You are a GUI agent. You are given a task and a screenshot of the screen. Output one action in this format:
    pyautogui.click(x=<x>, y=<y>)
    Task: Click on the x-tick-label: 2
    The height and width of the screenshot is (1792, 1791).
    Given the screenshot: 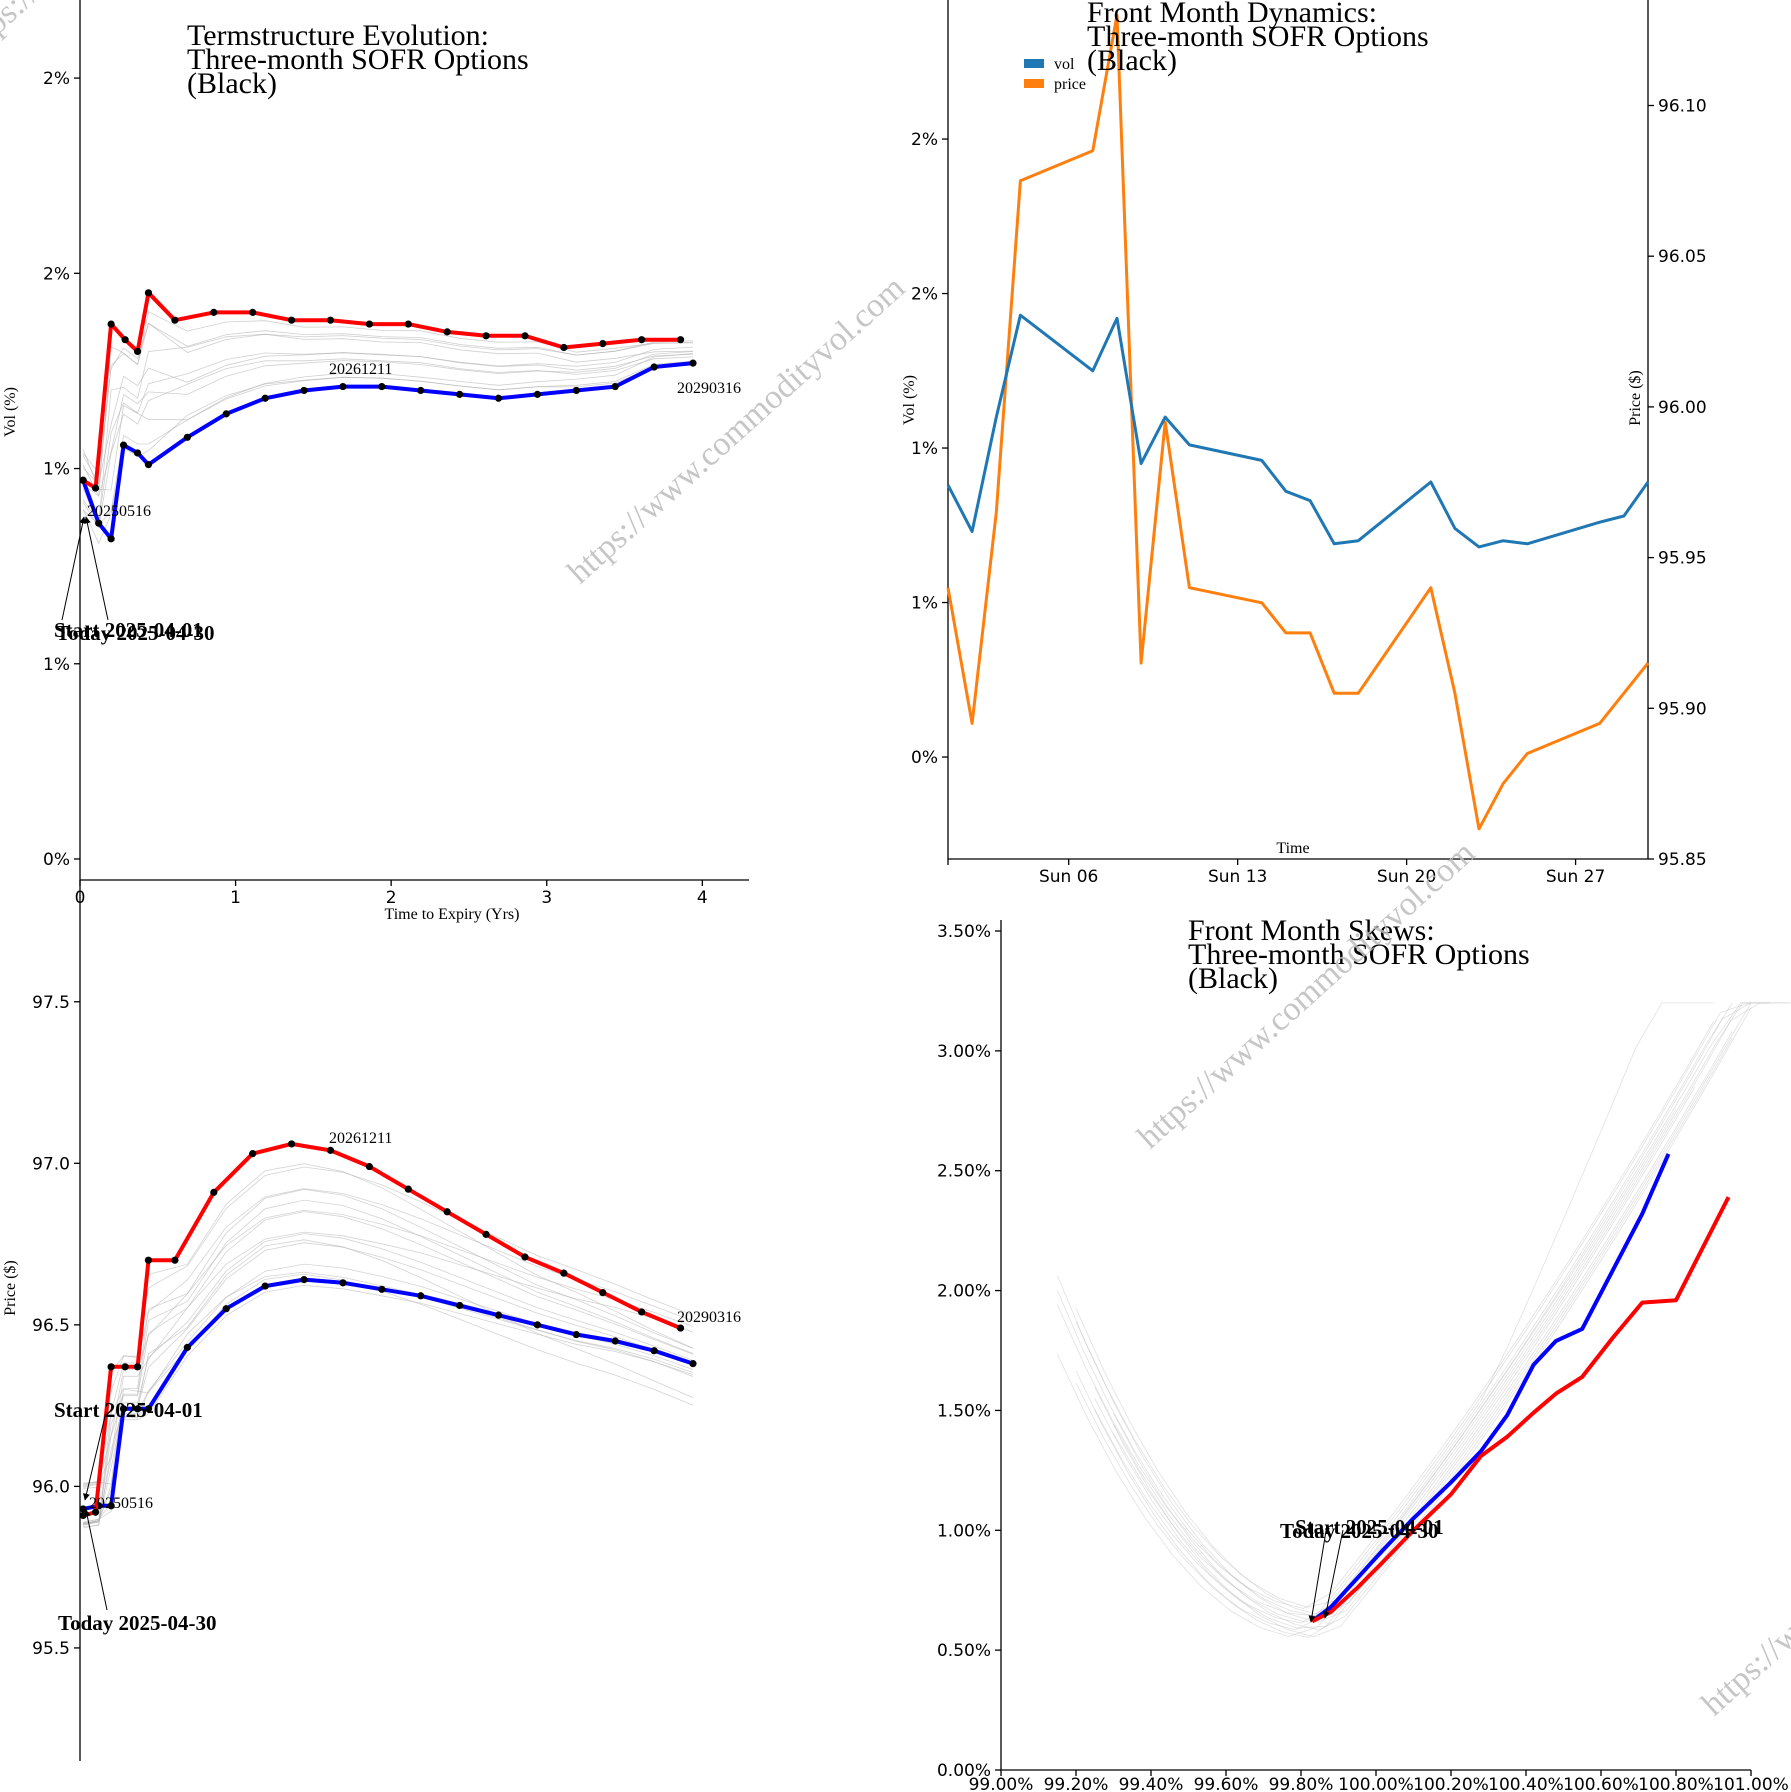 What is the action you would take?
    pyautogui.click(x=391, y=898)
    